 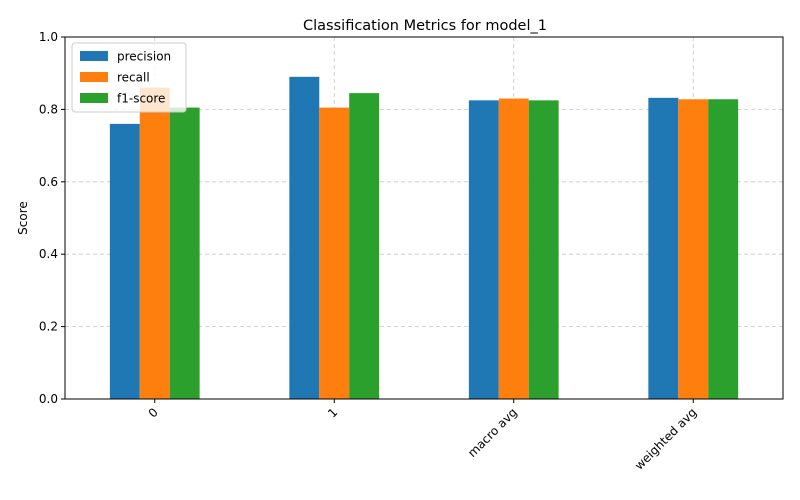 What do you see at coordinates (133, 78) in the screenshot?
I see `legend-label-recall: recall` at bounding box center [133, 78].